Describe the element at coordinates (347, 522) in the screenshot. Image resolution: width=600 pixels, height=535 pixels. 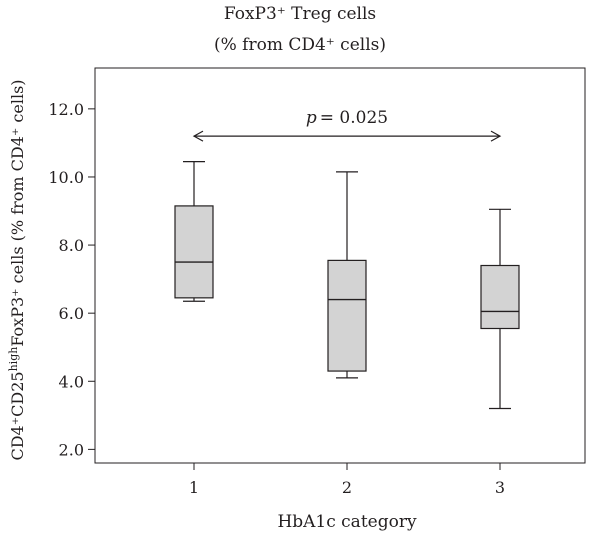
I see `x-axis-label: HbA1c category` at that location.